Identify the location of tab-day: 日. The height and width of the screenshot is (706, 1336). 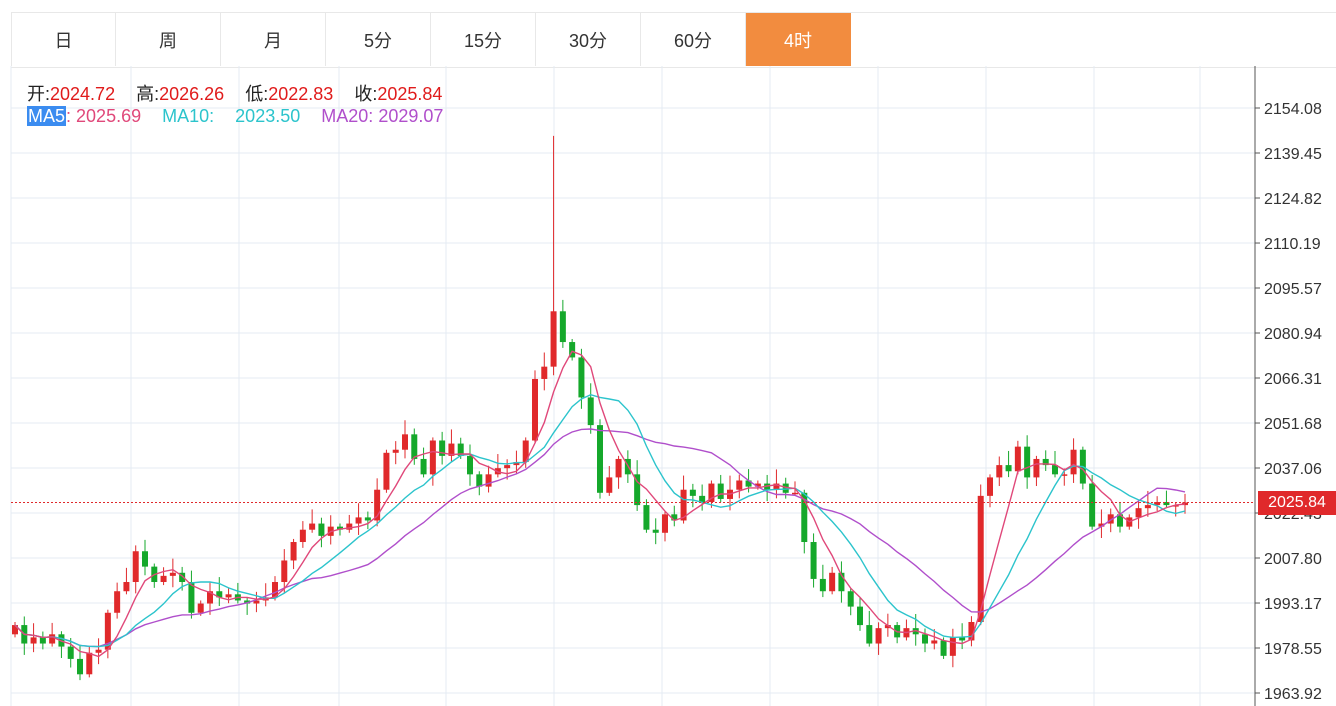
(63, 39).